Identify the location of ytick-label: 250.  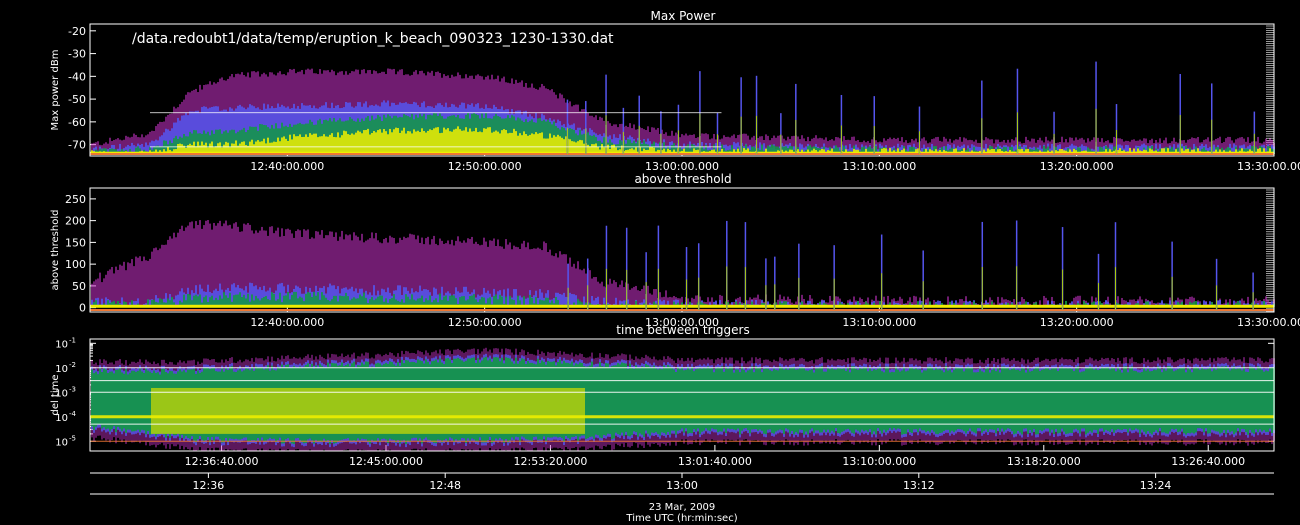
(75, 199).